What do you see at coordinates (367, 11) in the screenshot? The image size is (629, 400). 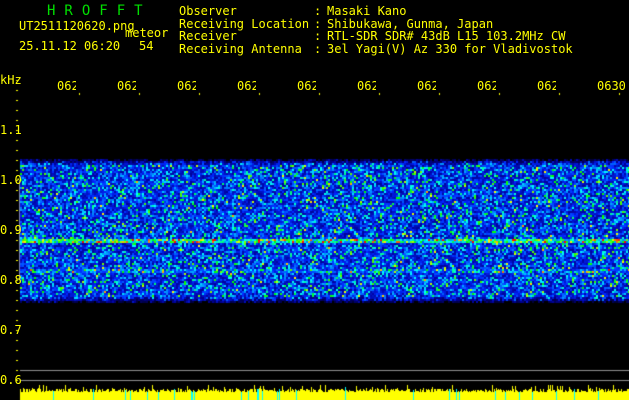 I see `info-value: Masaki Kano` at bounding box center [367, 11].